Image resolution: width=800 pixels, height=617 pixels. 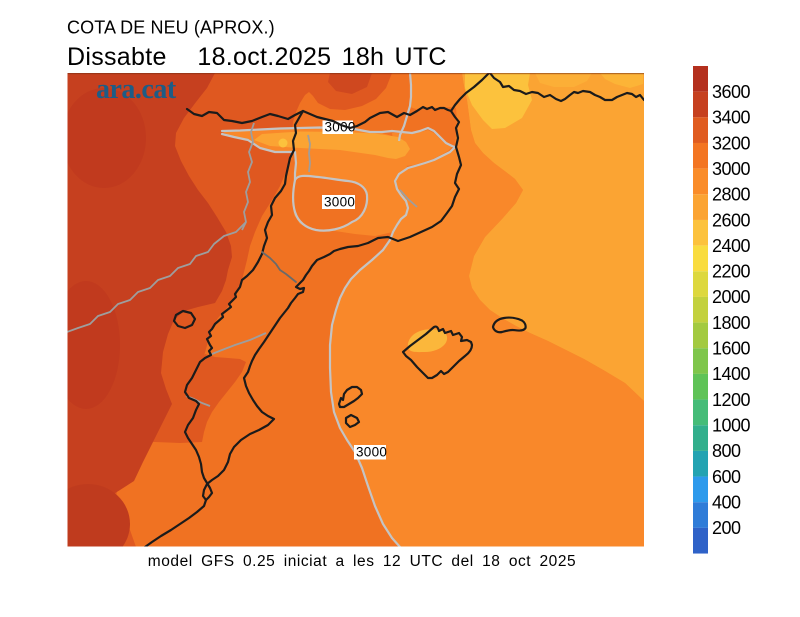 I want to click on svg-text: 1800, so click(x=731, y=323).